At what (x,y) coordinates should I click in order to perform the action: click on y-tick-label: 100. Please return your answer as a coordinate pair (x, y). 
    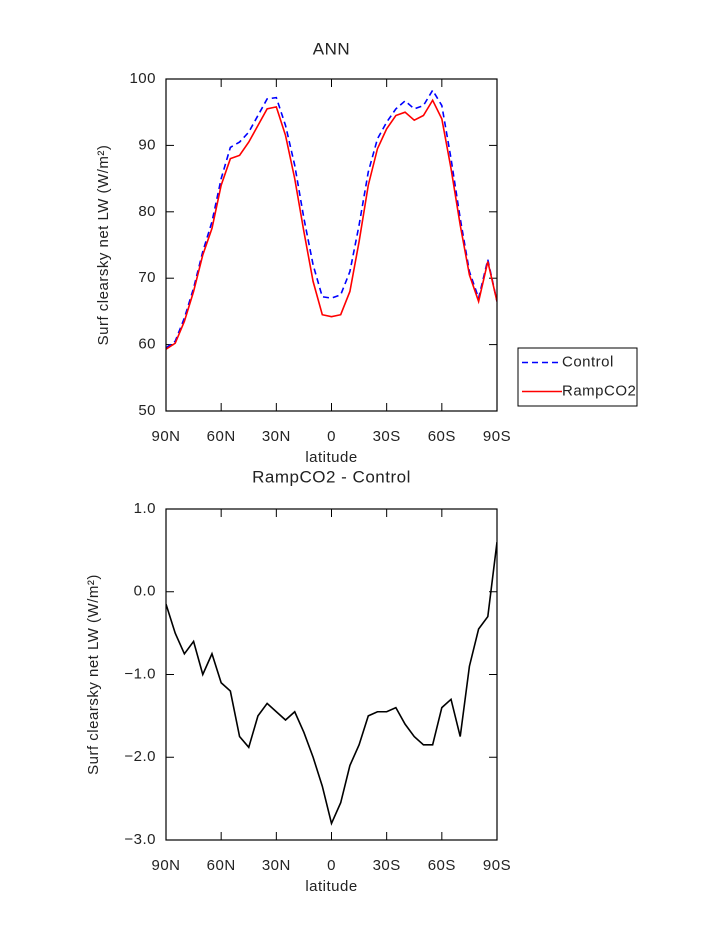
    Looking at the image, I should click on (142, 78).